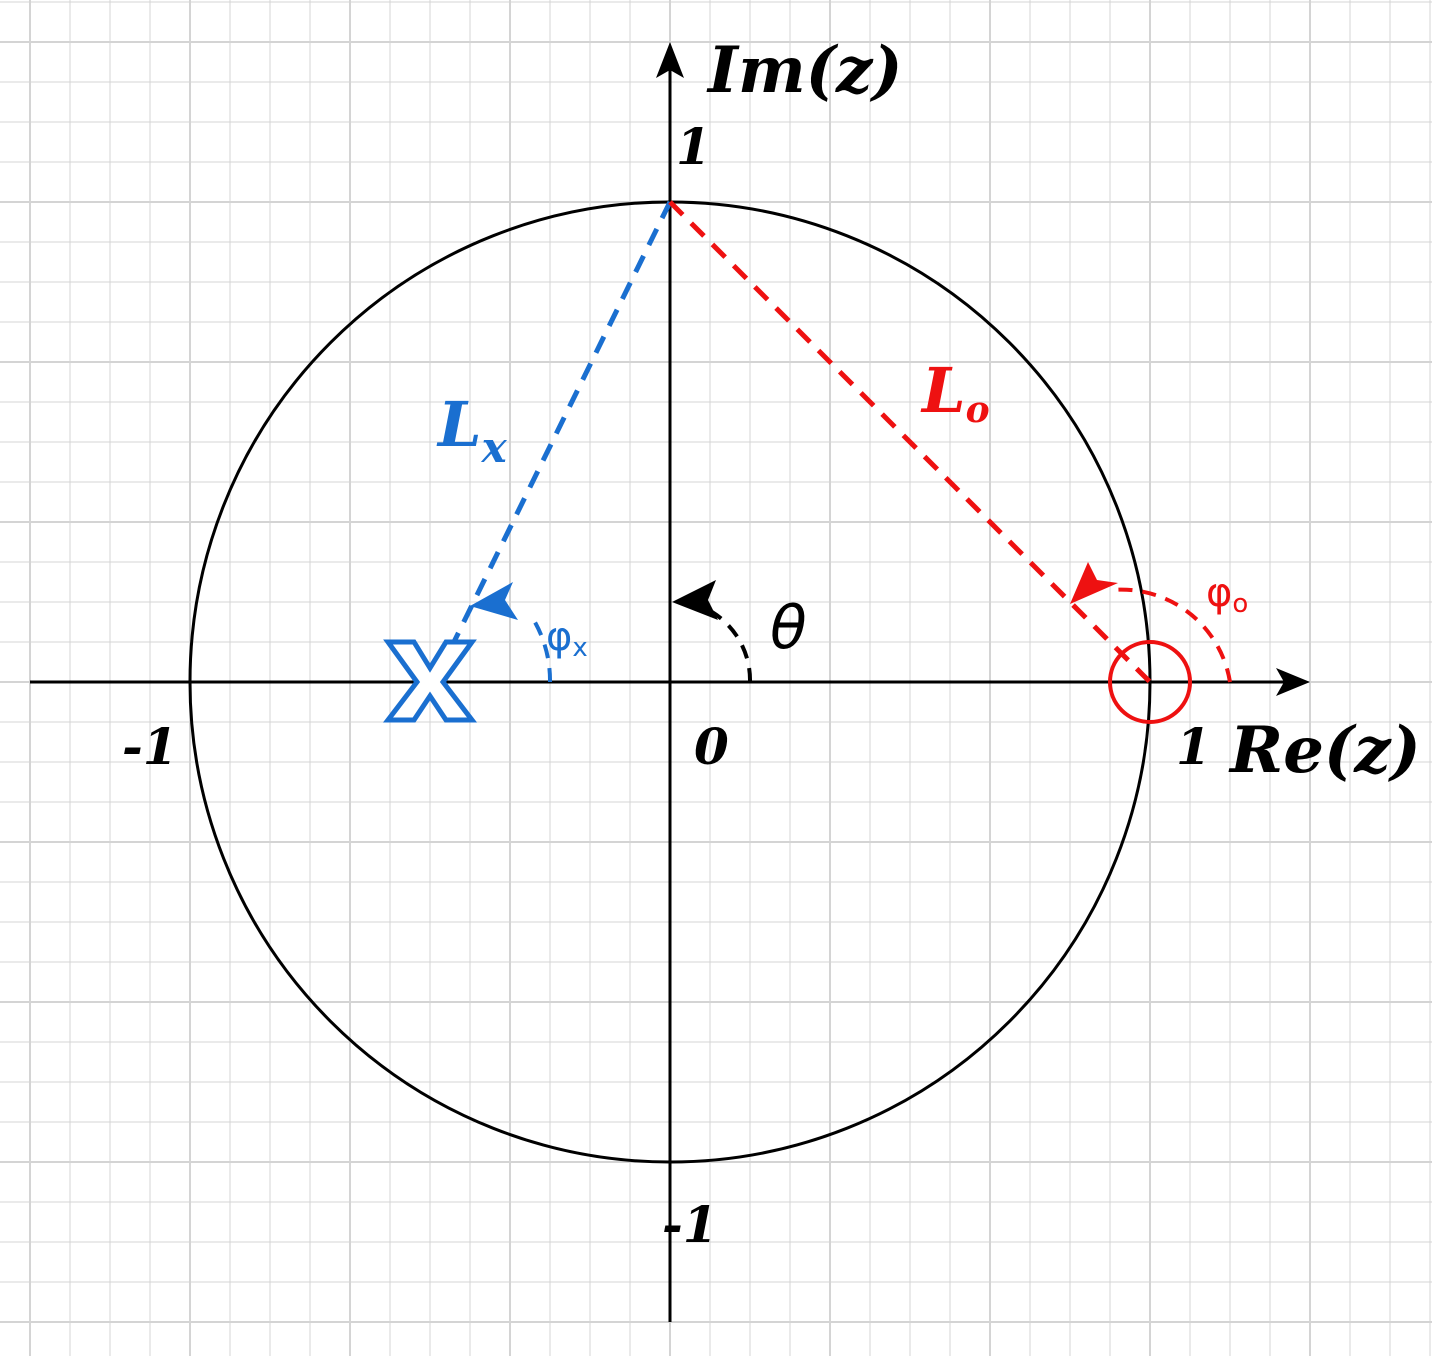 The image size is (1432, 1356). What do you see at coordinates (540, 647) in the screenshot?
I see `phi-x-arc` at bounding box center [540, 647].